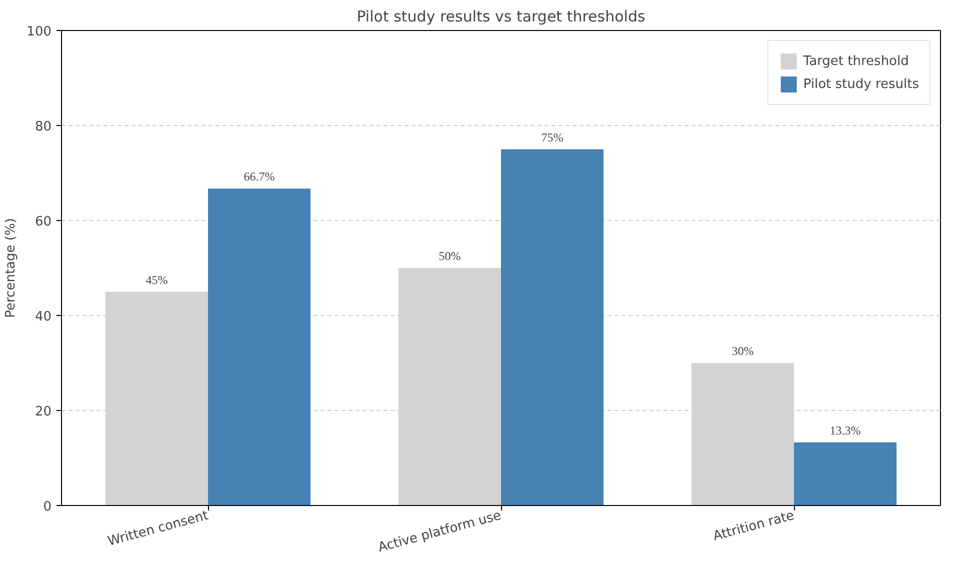  Describe the element at coordinates (754, 526) in the screenshot. I see `x-tick-label: Attrition rate` at that location.